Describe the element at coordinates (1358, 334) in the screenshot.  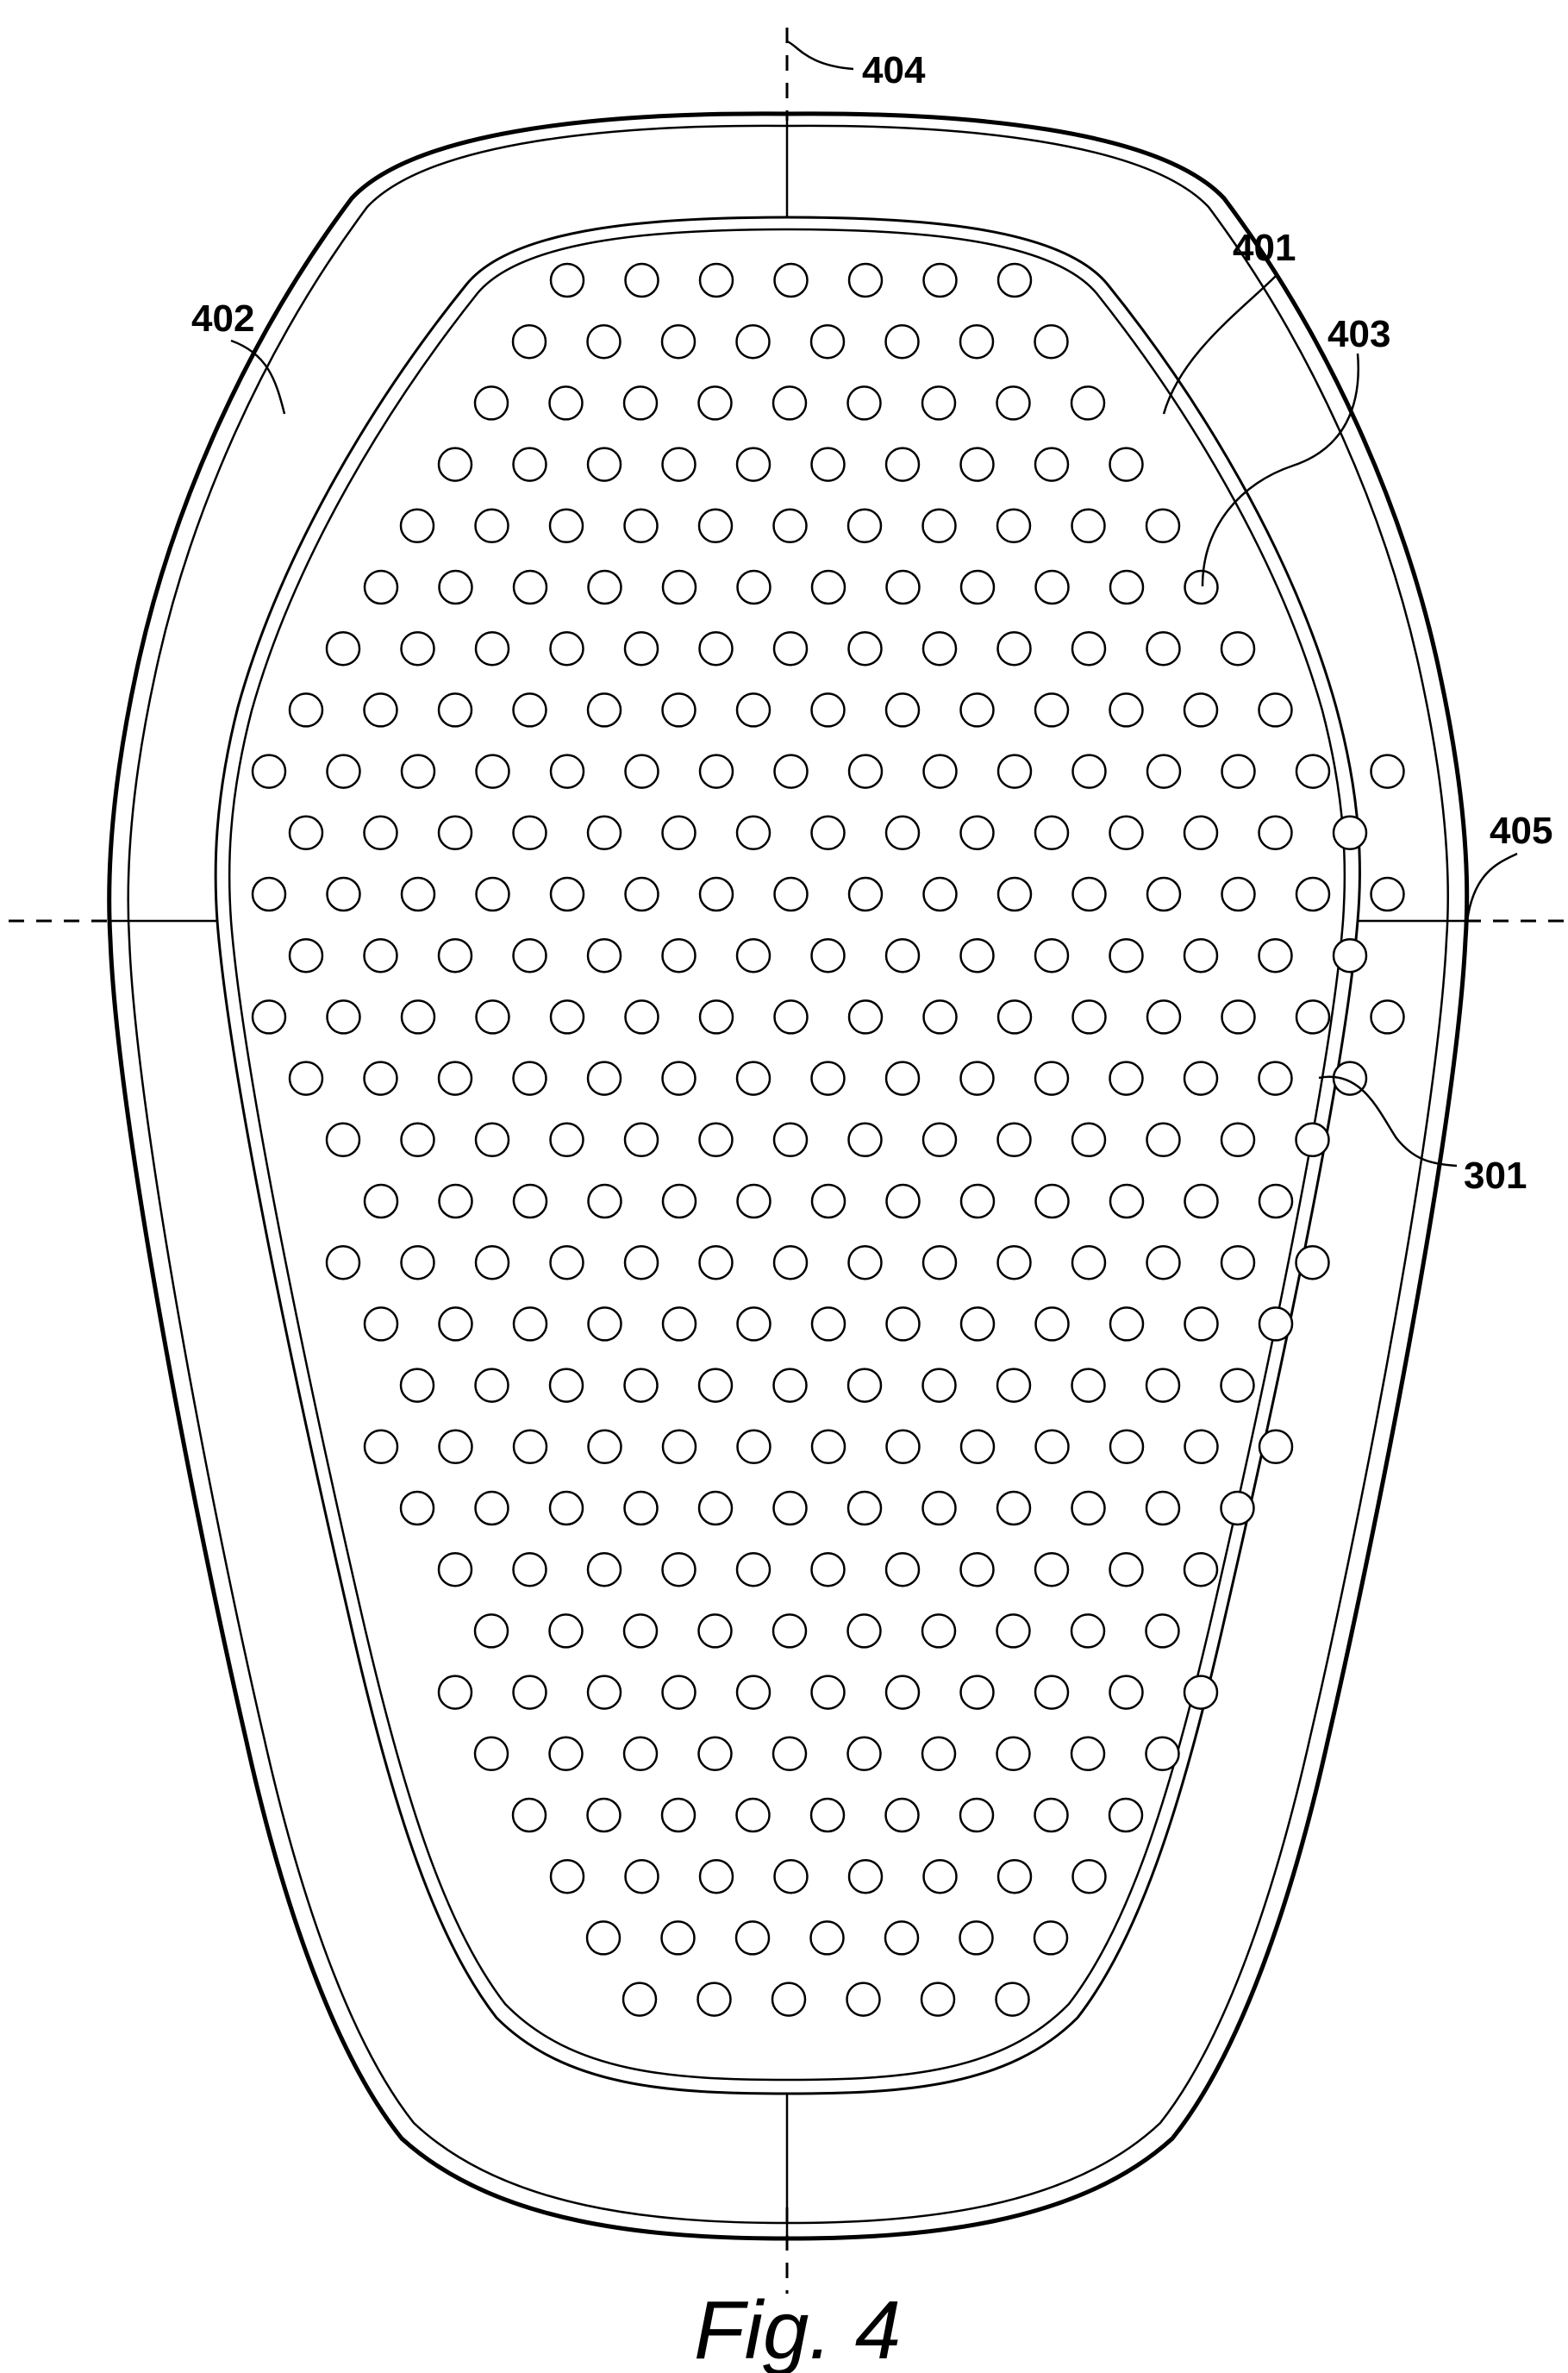
I see `ref-403: 403` at that location.